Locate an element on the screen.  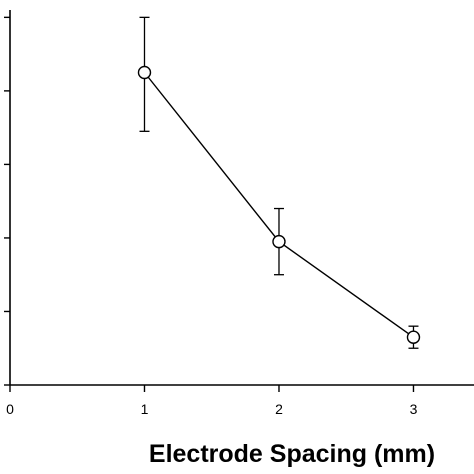
y-axis-ticks is located at coordinates (7, 201).